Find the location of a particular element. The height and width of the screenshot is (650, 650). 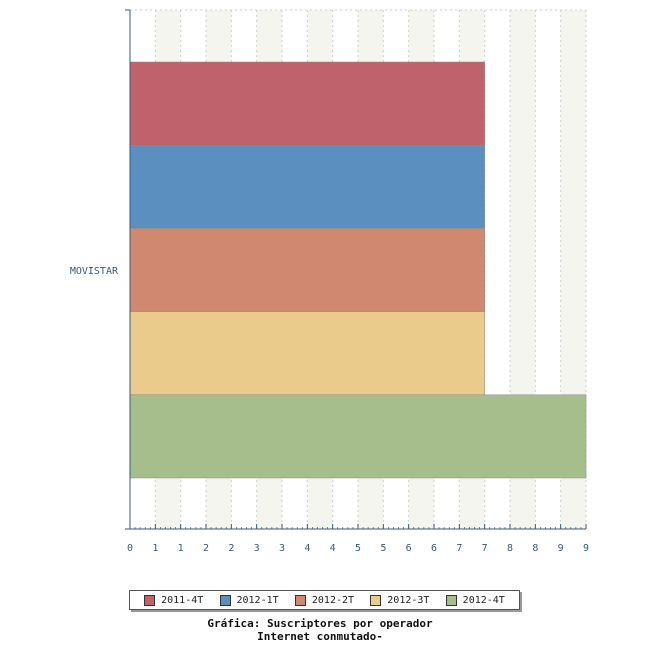

legend-item: 2012-2T is located at coordinates (324, 600).